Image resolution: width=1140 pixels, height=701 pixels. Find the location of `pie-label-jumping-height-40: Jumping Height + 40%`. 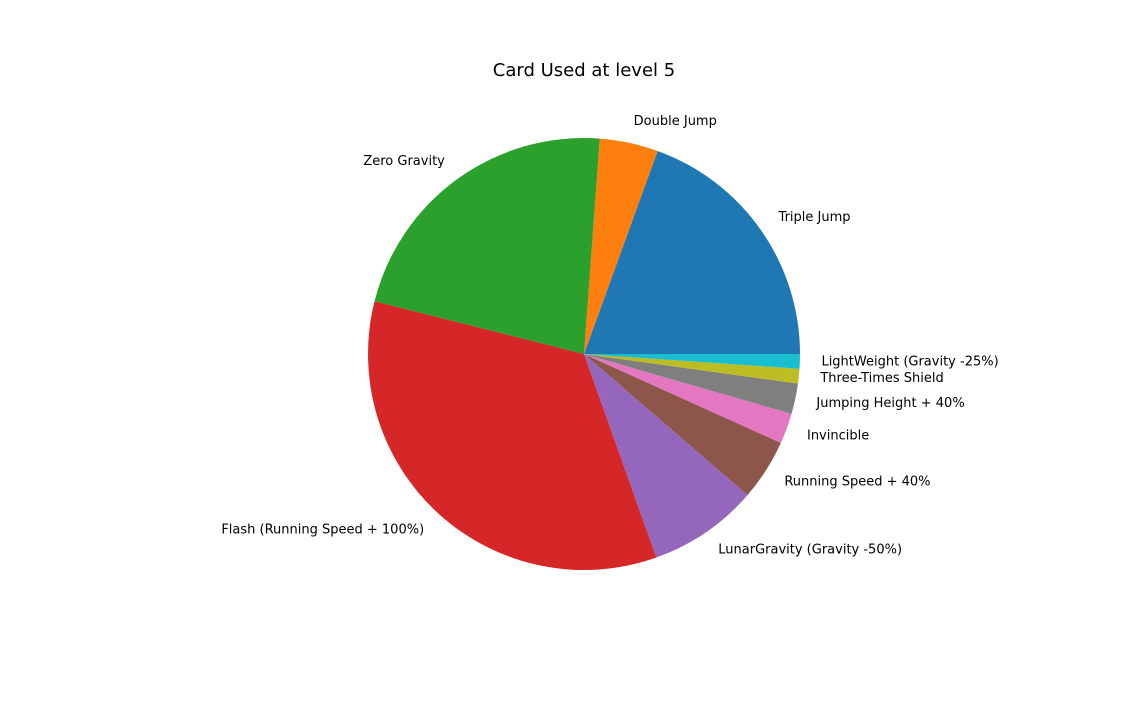

pie-label-jumping-height-40: Jumping Height + 40% is located at coordinates (889, 403).